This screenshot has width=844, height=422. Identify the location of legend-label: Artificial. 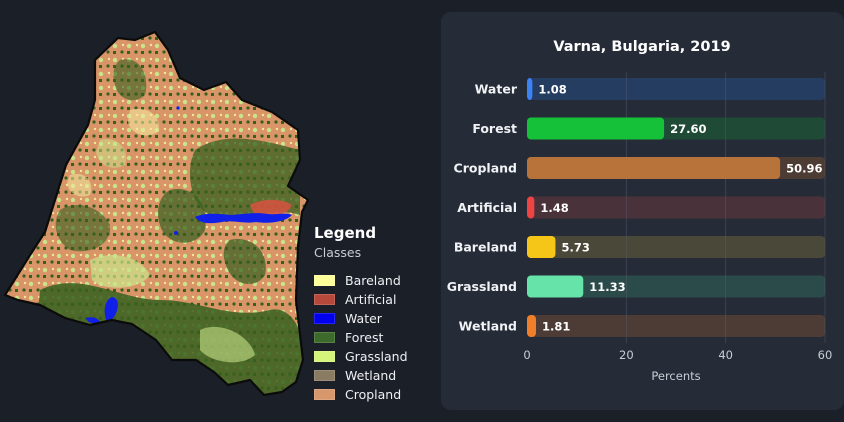
(371, 299).